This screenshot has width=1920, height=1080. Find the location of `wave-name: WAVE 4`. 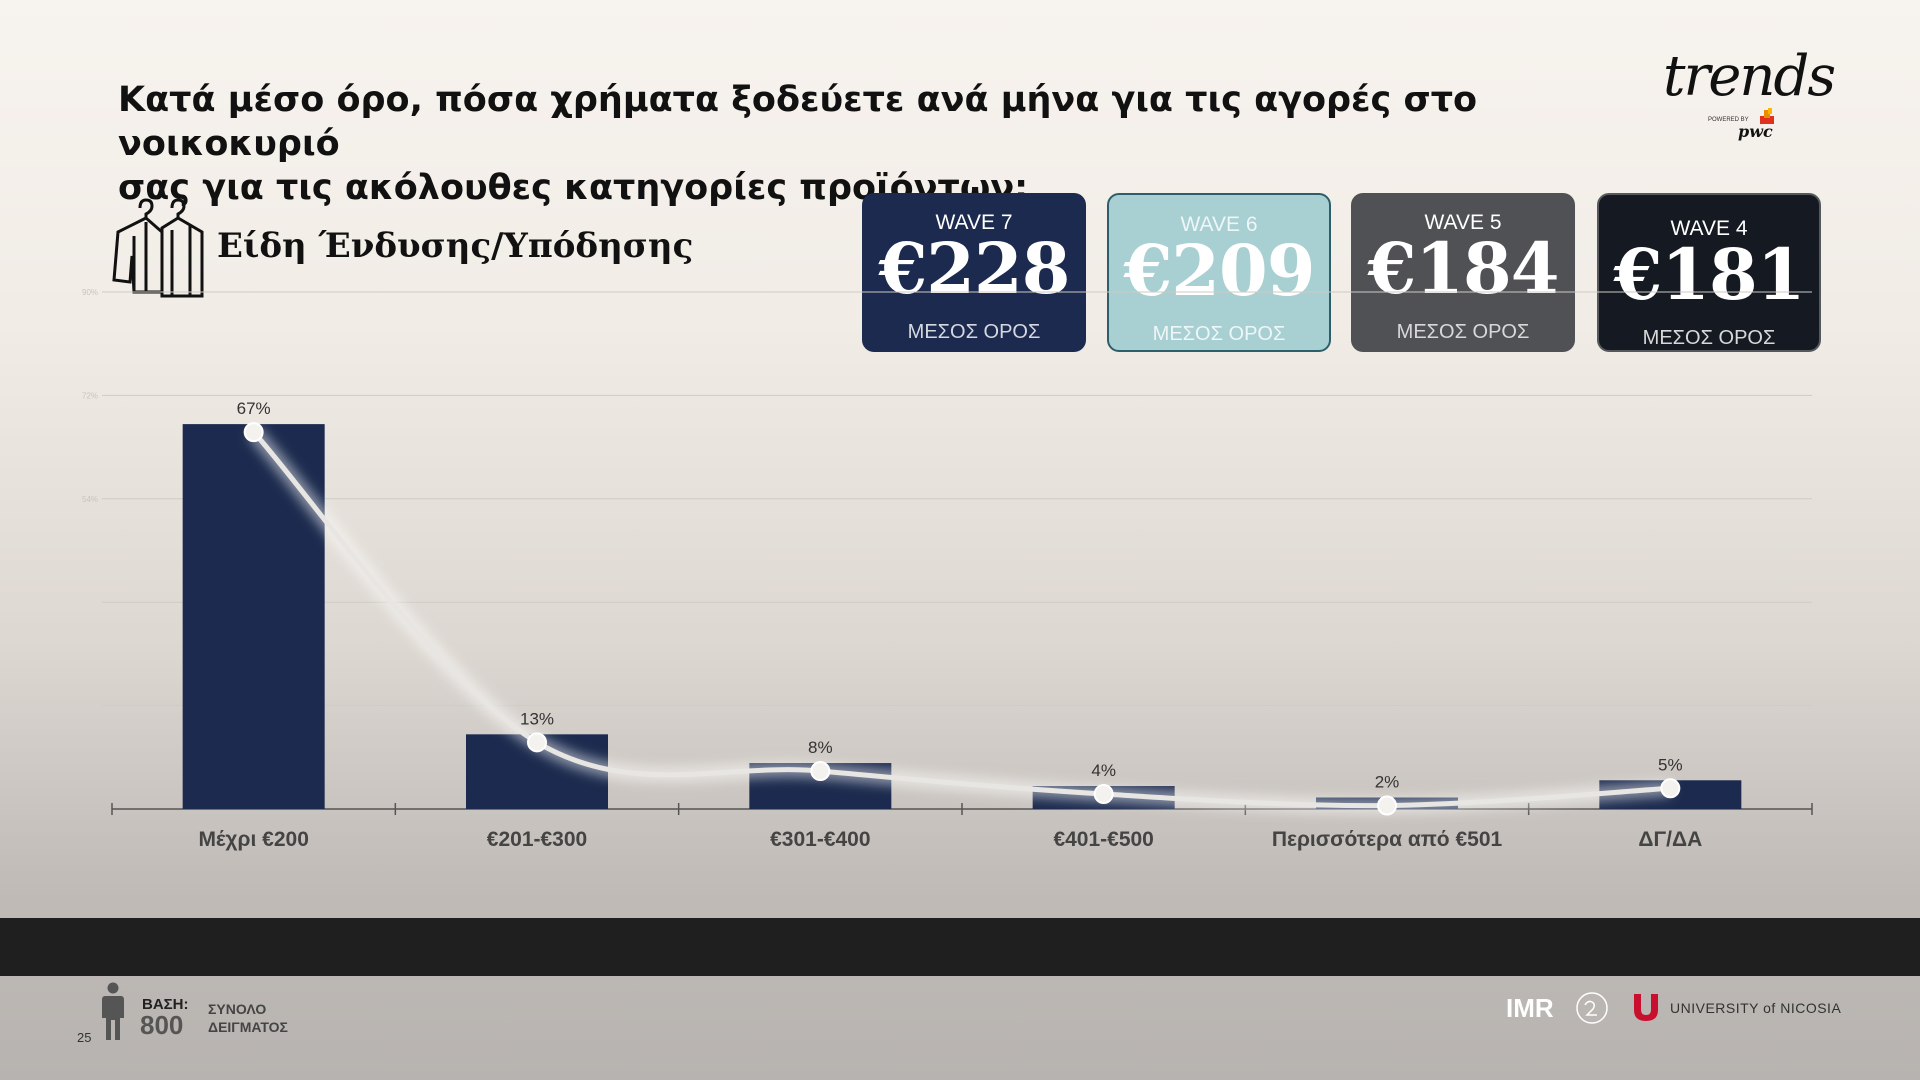

wave-name: WAVE 4 is located at coordinates (1709, 228).